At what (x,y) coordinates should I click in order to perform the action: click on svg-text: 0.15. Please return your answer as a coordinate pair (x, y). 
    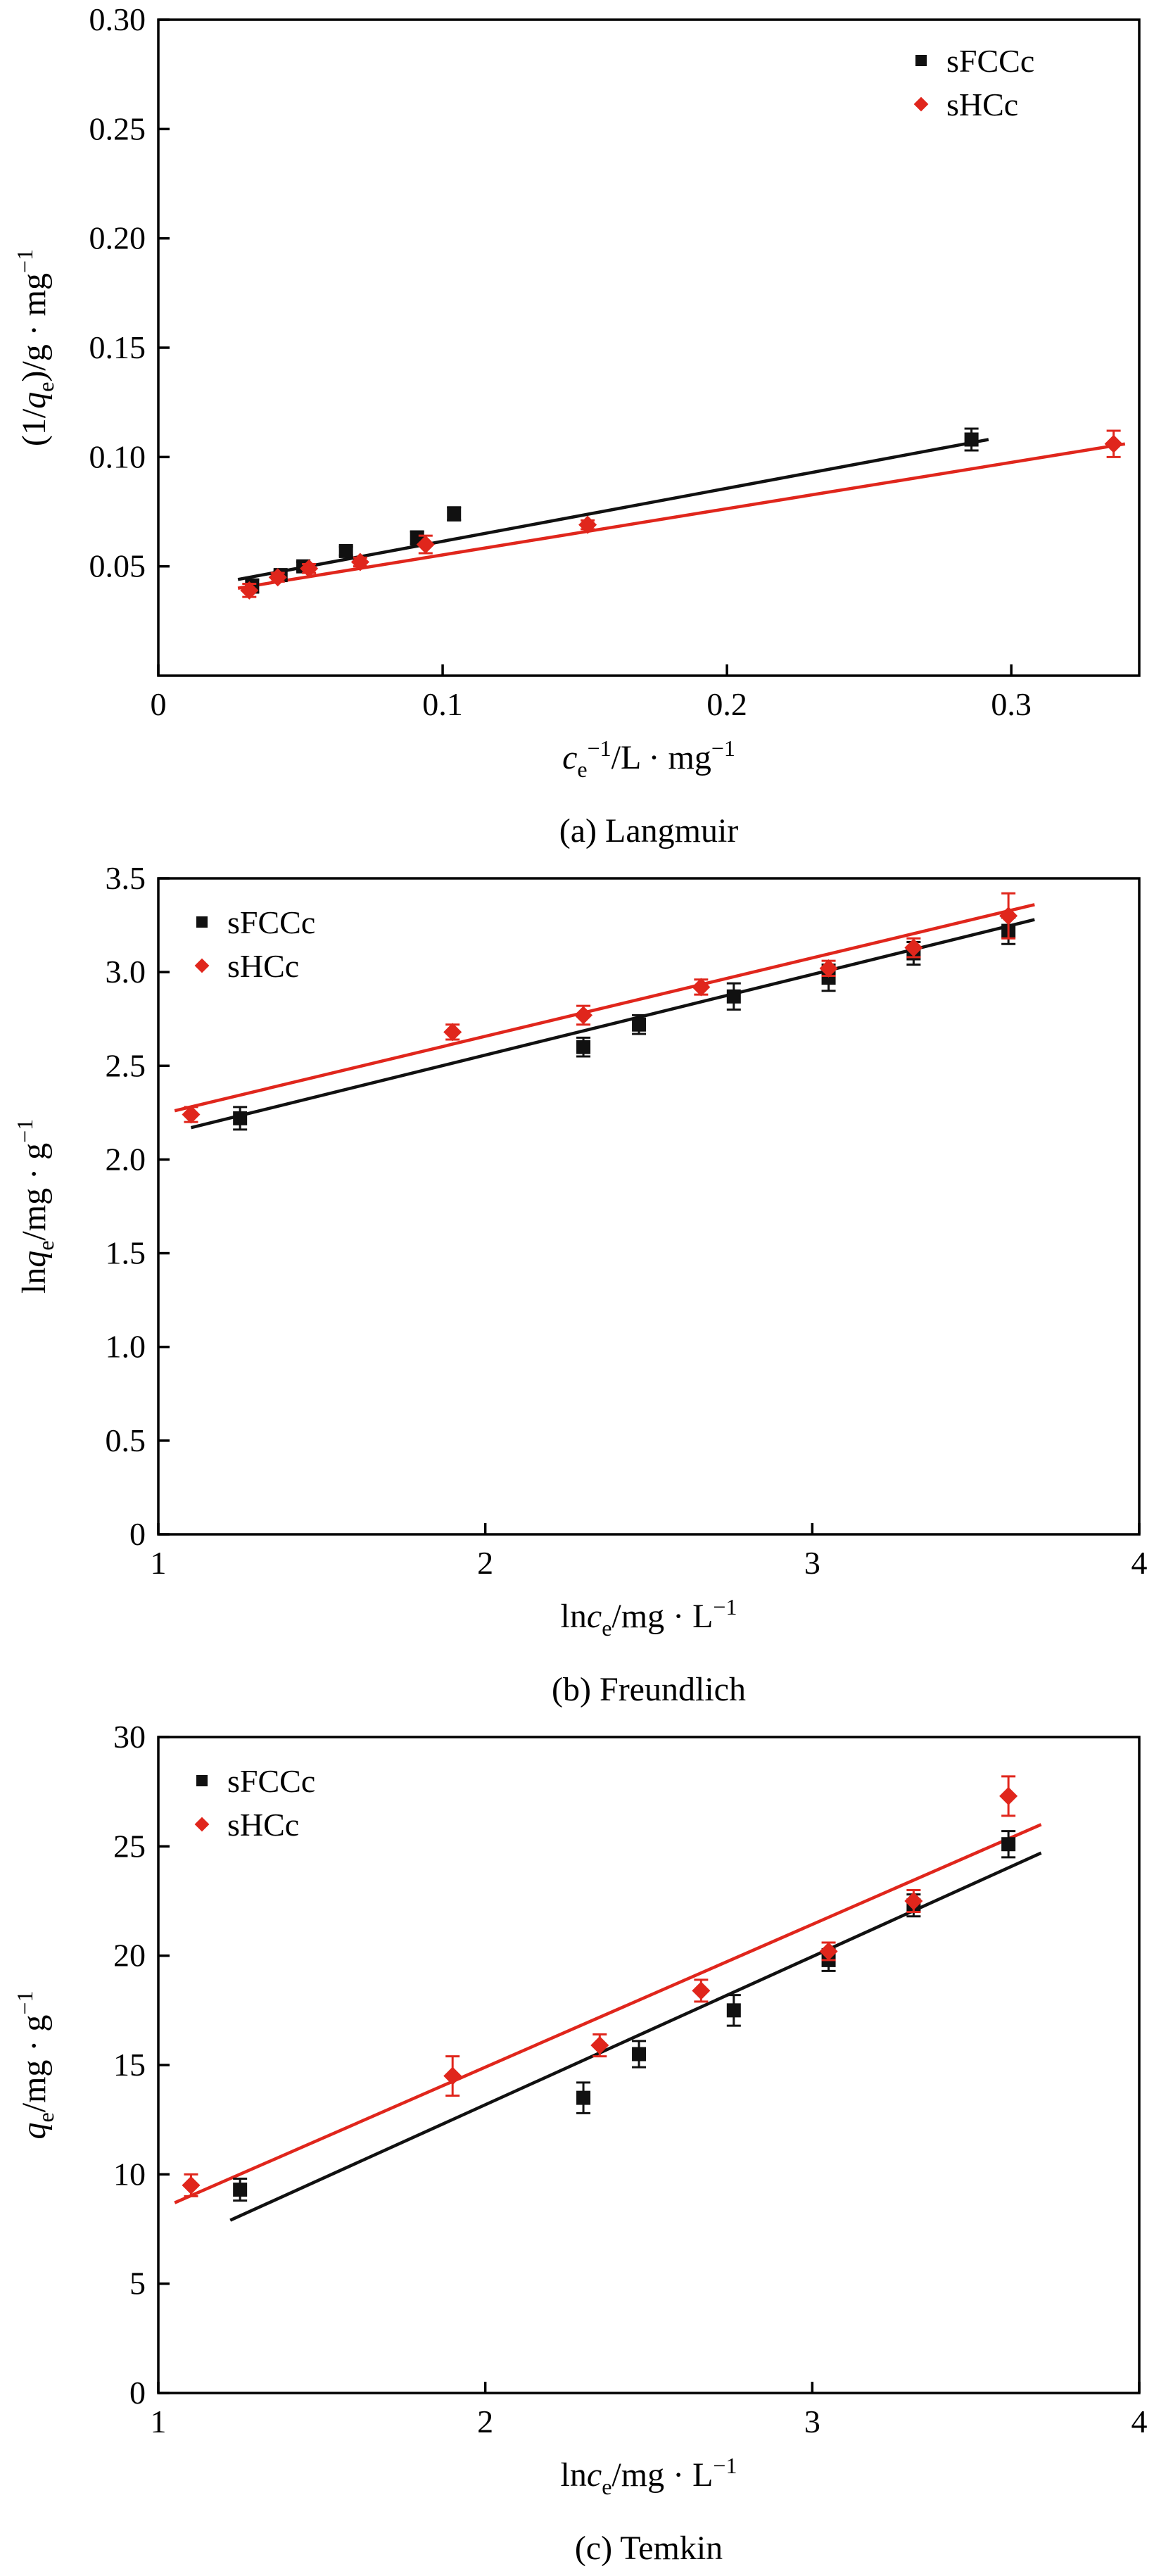
    Looking at the image, I should click on (118, 347).